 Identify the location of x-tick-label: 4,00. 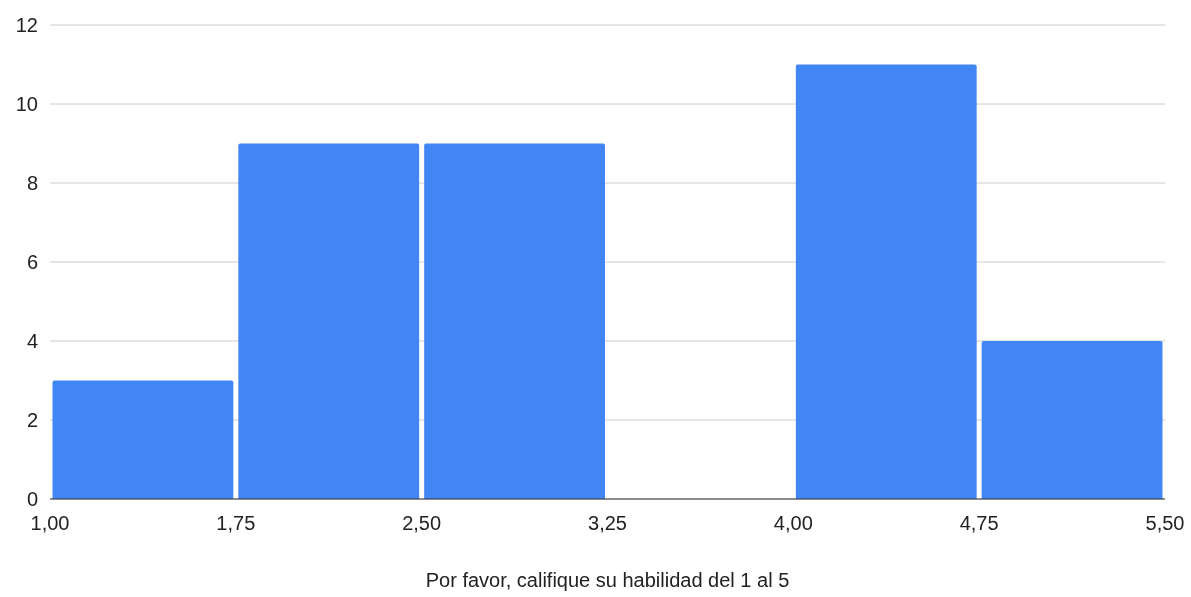
(793, 523).